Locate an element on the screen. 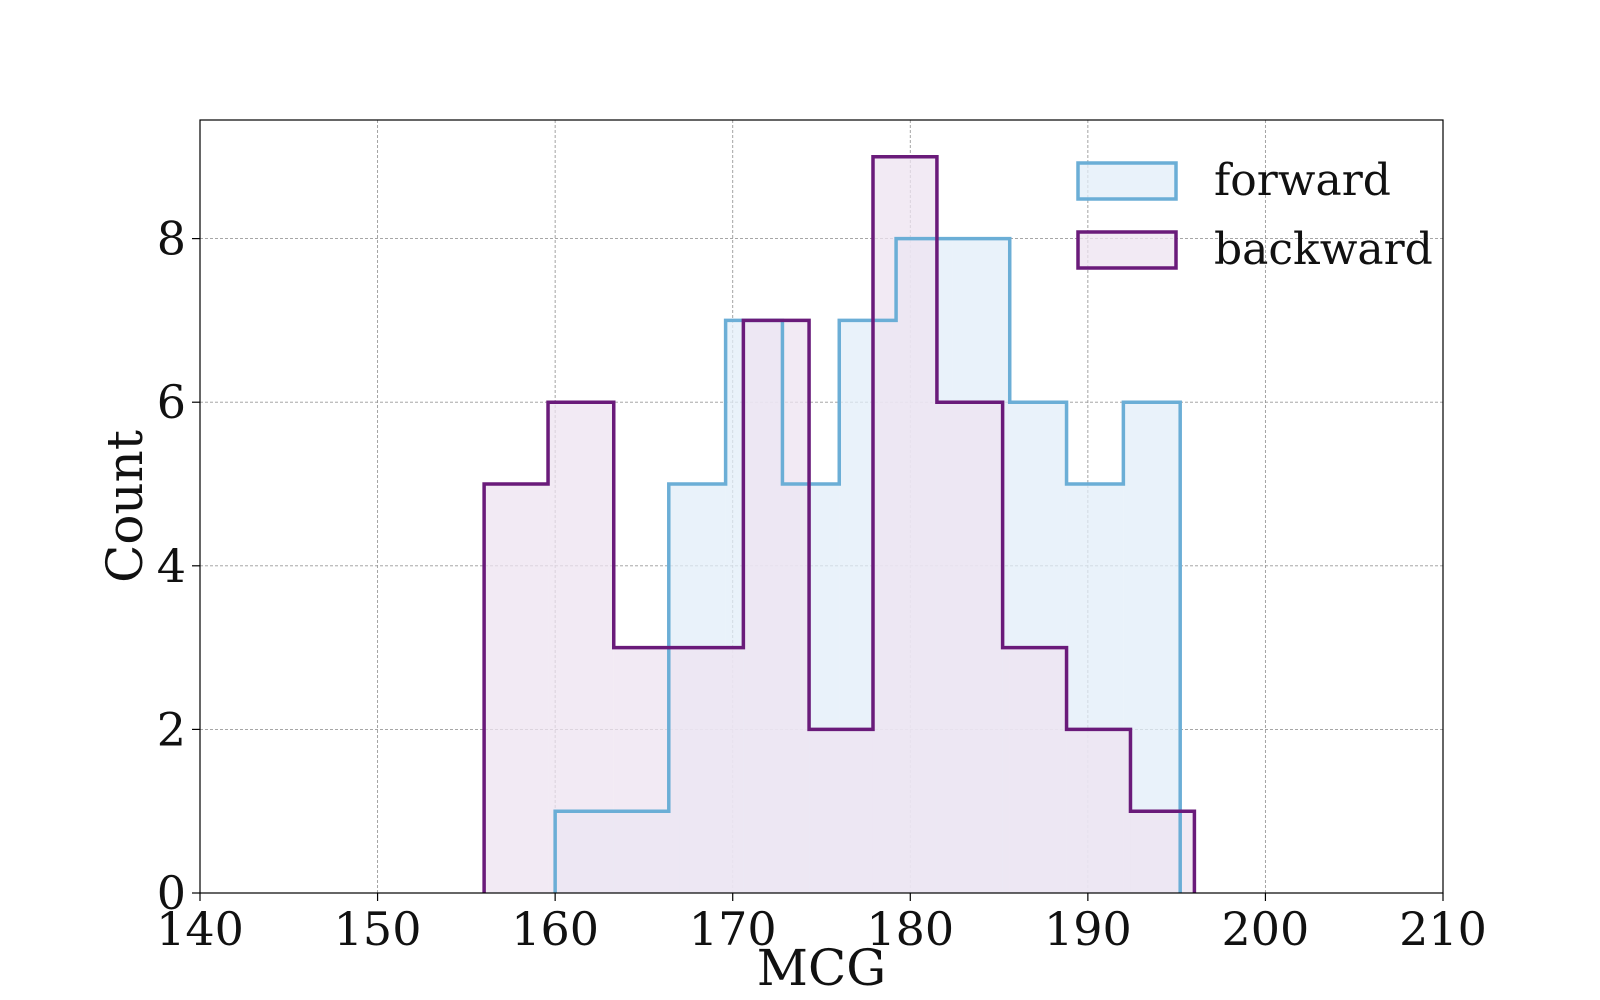 The height and width of the screenshot is (1000, 1600). legend-label-forward: forward is located at coordinates (1302, 180).